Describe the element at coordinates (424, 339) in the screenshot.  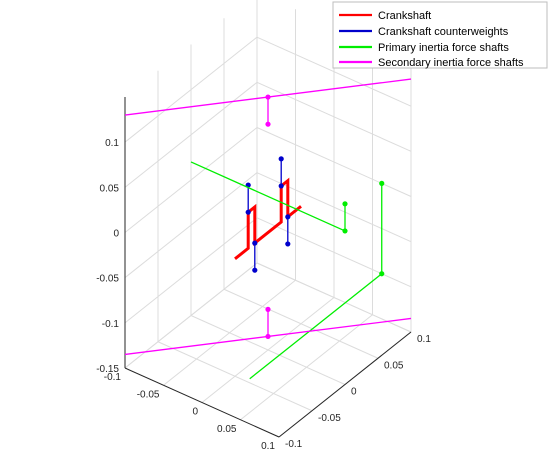
I see `y-tick-label-4: 0.1` at that location.